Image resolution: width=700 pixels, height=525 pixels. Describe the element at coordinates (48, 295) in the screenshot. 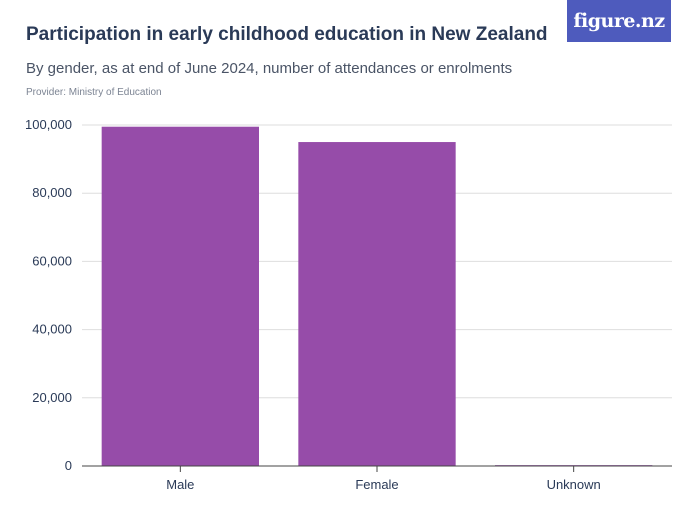

I see `y-axis-ticks: 0 20,000 40,000 60,000 80,000 100,000` at that location.